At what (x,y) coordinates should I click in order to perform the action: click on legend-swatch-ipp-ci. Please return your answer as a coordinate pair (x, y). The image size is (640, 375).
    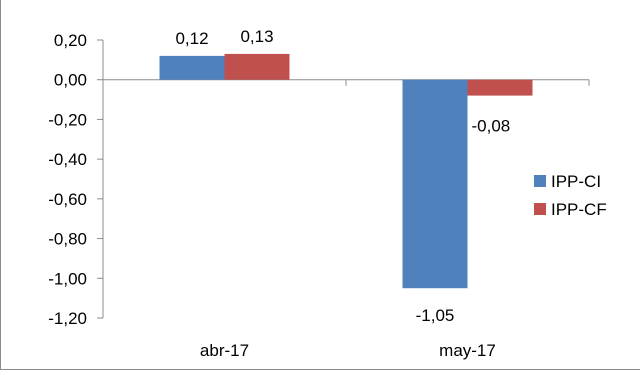
    Looking at the image, I should click on (540, 181).